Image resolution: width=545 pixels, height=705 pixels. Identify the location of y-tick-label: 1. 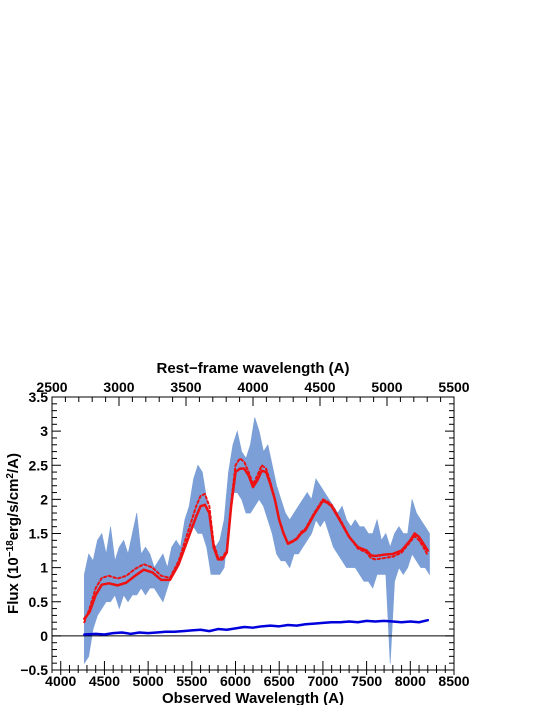
(44, 568).